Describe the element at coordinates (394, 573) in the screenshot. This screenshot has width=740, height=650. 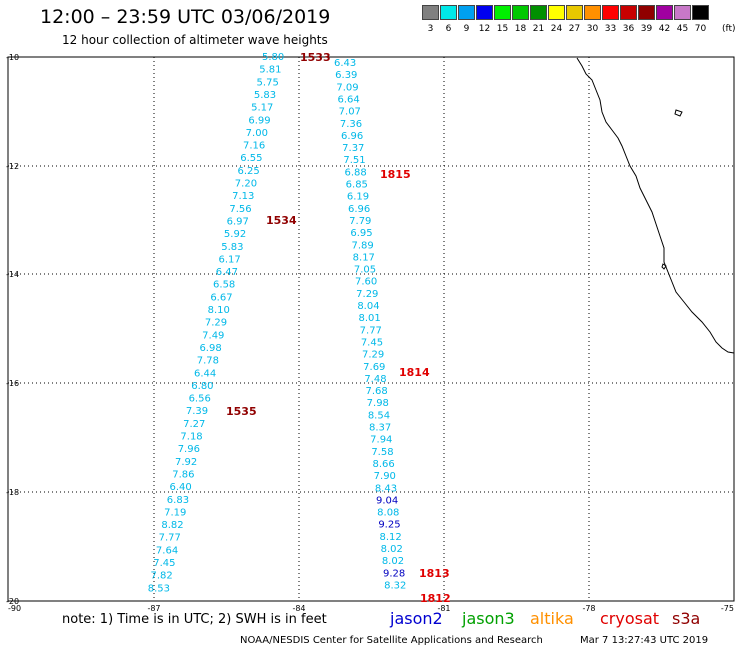
I see `wave-height-value: 9.28` at that location.